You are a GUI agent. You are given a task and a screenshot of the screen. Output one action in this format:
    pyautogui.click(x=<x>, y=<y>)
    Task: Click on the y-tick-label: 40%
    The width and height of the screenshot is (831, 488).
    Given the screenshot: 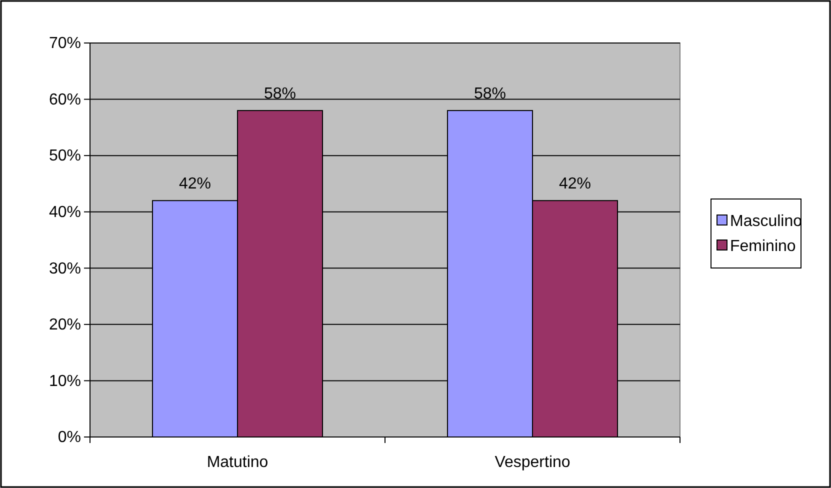 What is the action you would take?
    pyautogui.click(x=64, y=212)
    